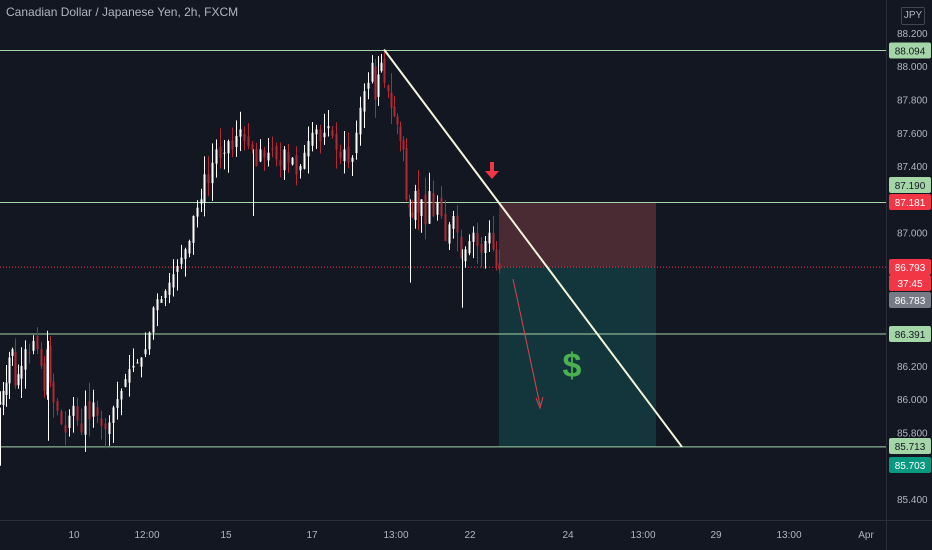 The height and width of the screenshot is (550, 932). What do you see at coordinates (716, 535) in the screenshot?
I see `x-tick-label: 29` at bounding box center [716, 535].